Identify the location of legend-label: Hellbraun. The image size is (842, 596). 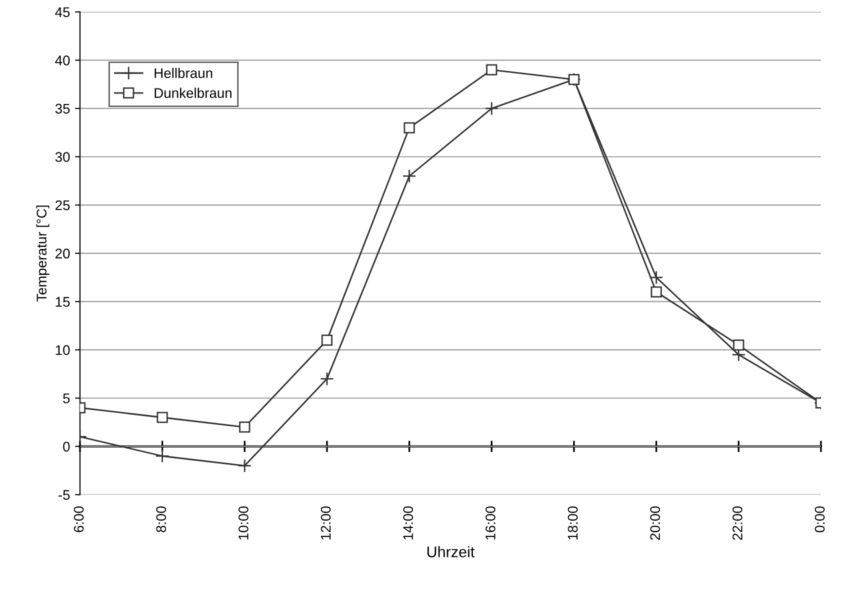
(183, 73).